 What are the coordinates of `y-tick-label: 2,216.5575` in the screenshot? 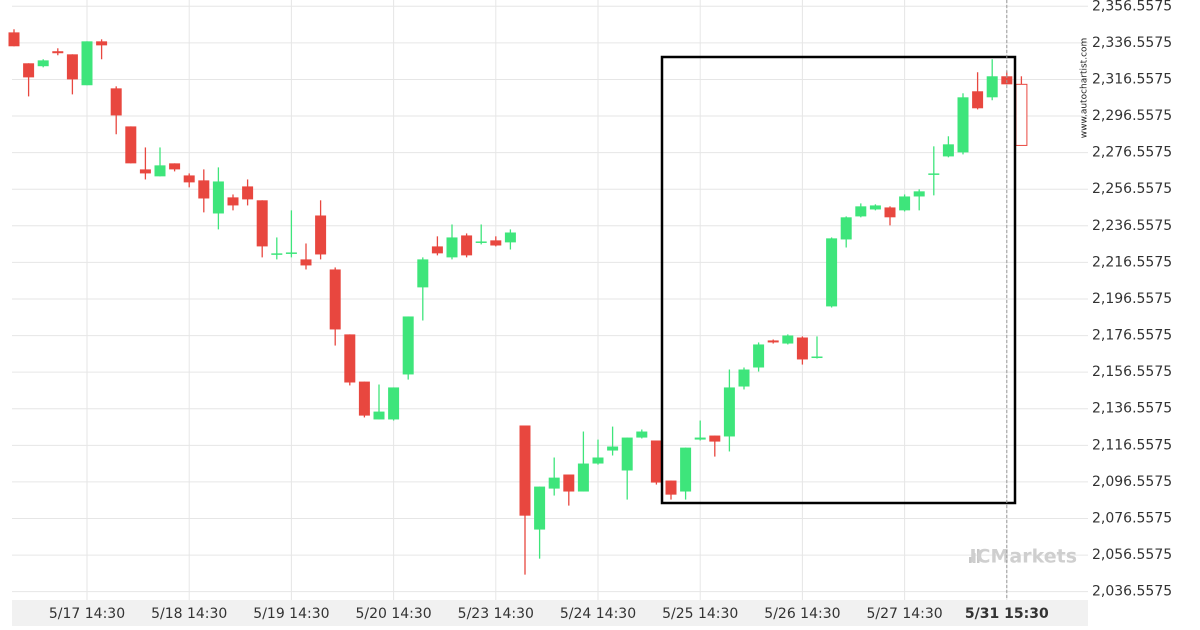 It's located at (1132, 262).